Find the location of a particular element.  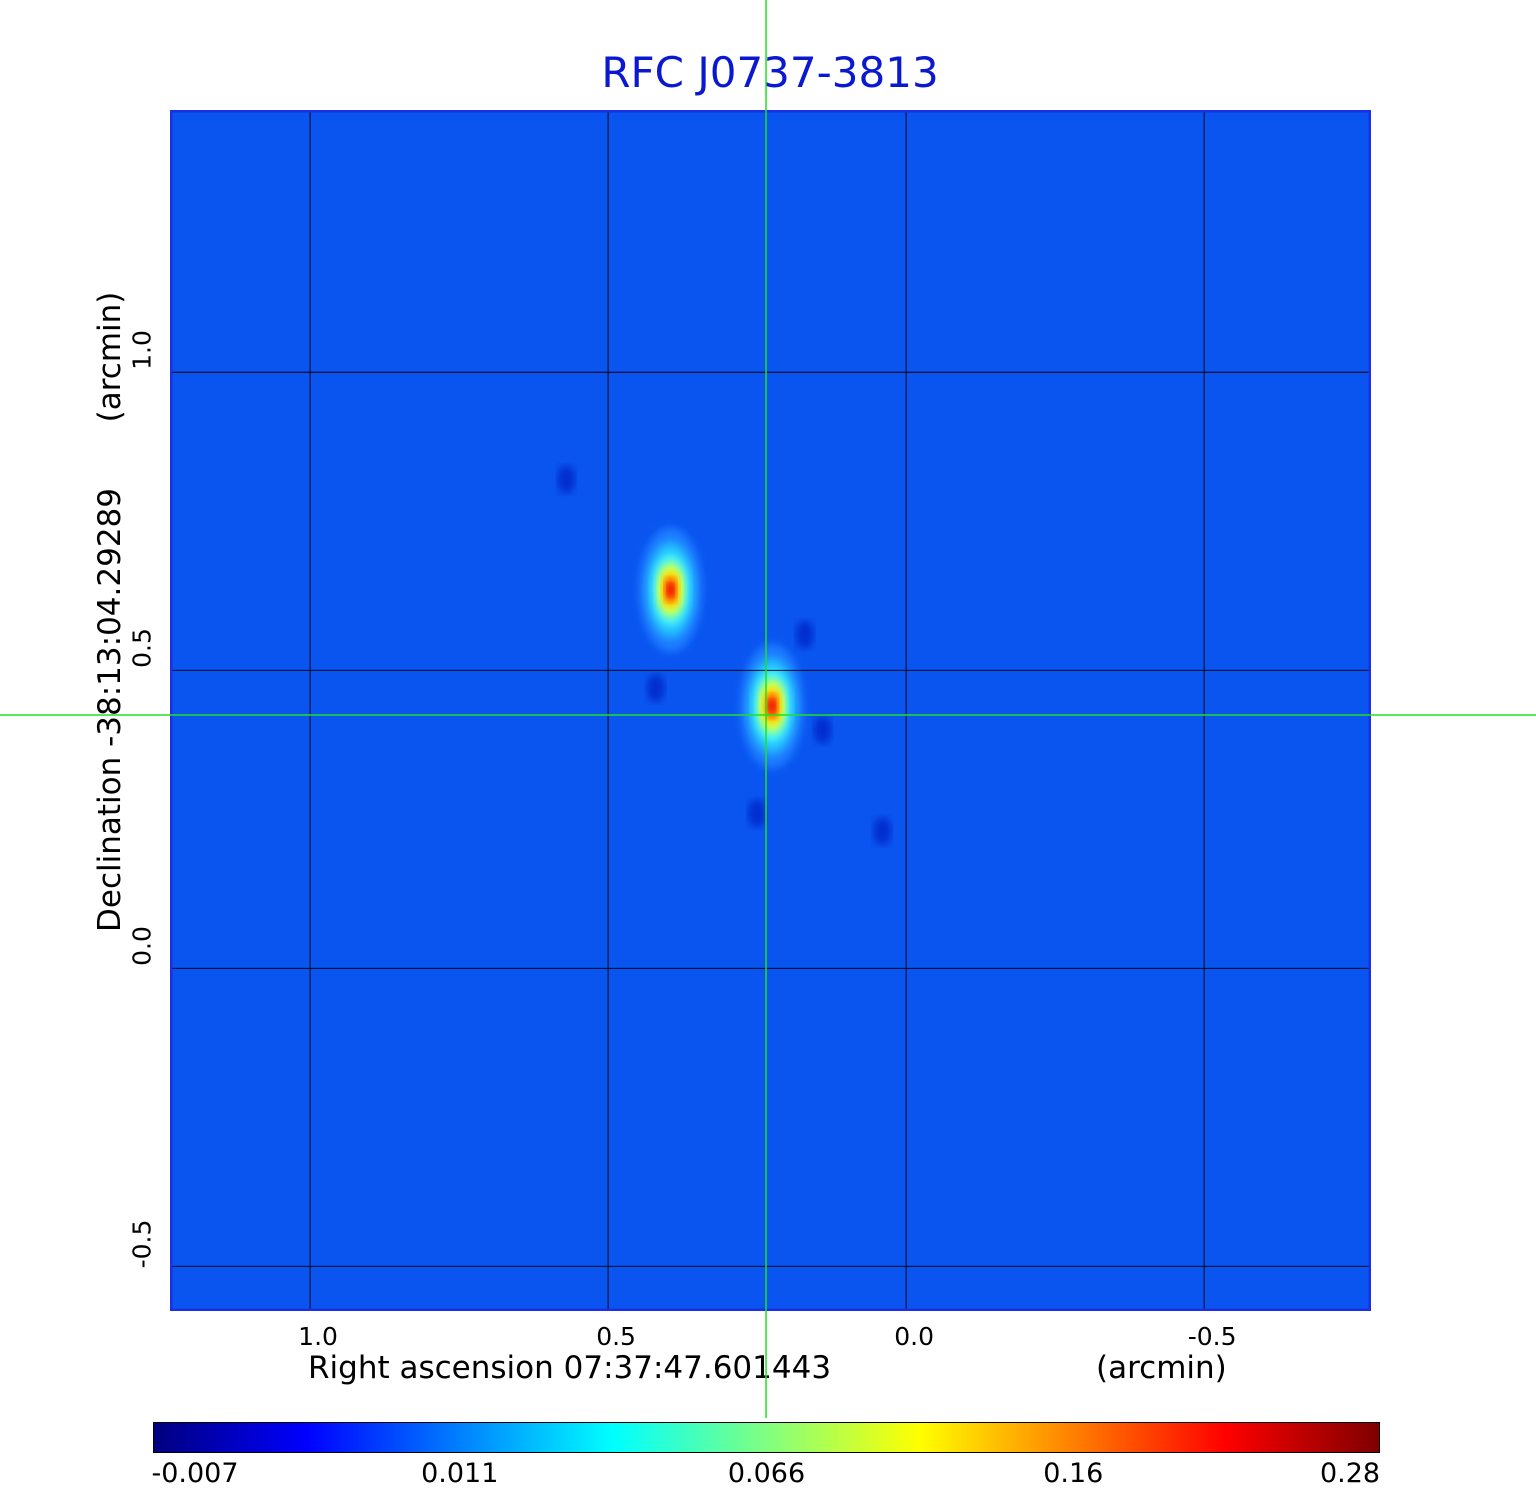

x-axis-unit: (arcmin) is located at coordinates (1161, 1368).